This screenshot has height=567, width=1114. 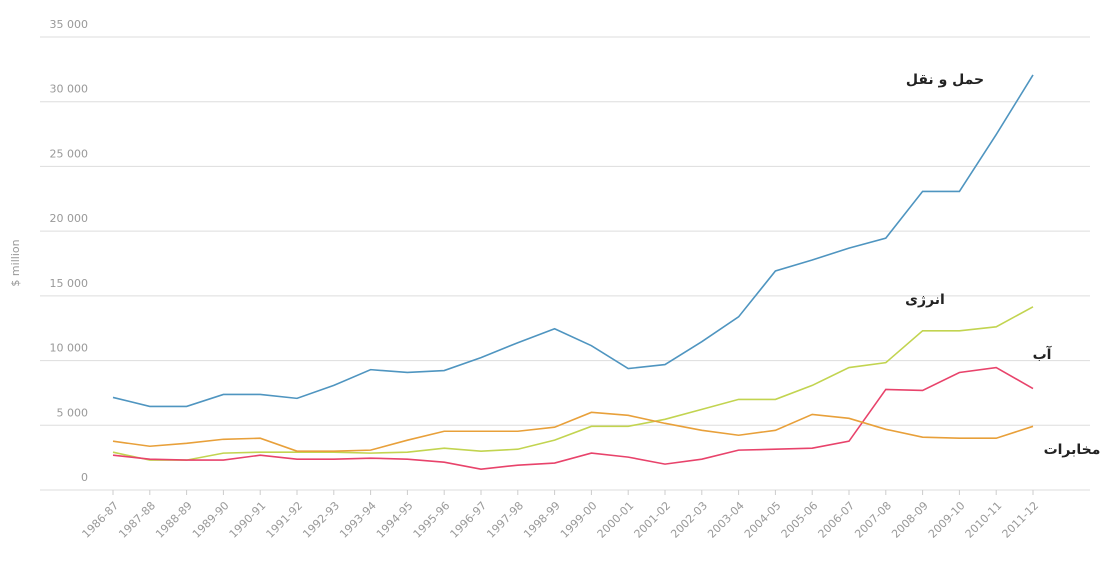 I want to click on y-tick-label: 10 000, so click(x=69, y=348).